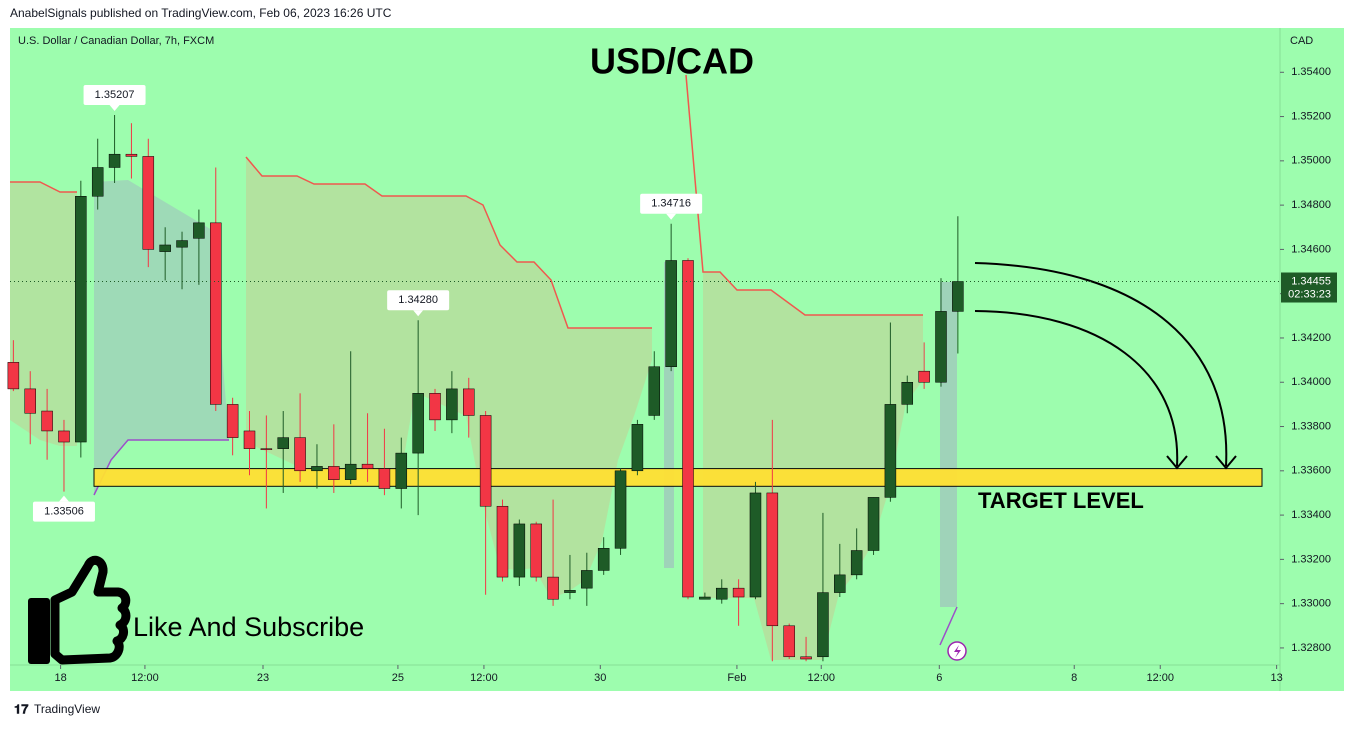  I want to click on x-tick-label: Feb, so click(736, 678).